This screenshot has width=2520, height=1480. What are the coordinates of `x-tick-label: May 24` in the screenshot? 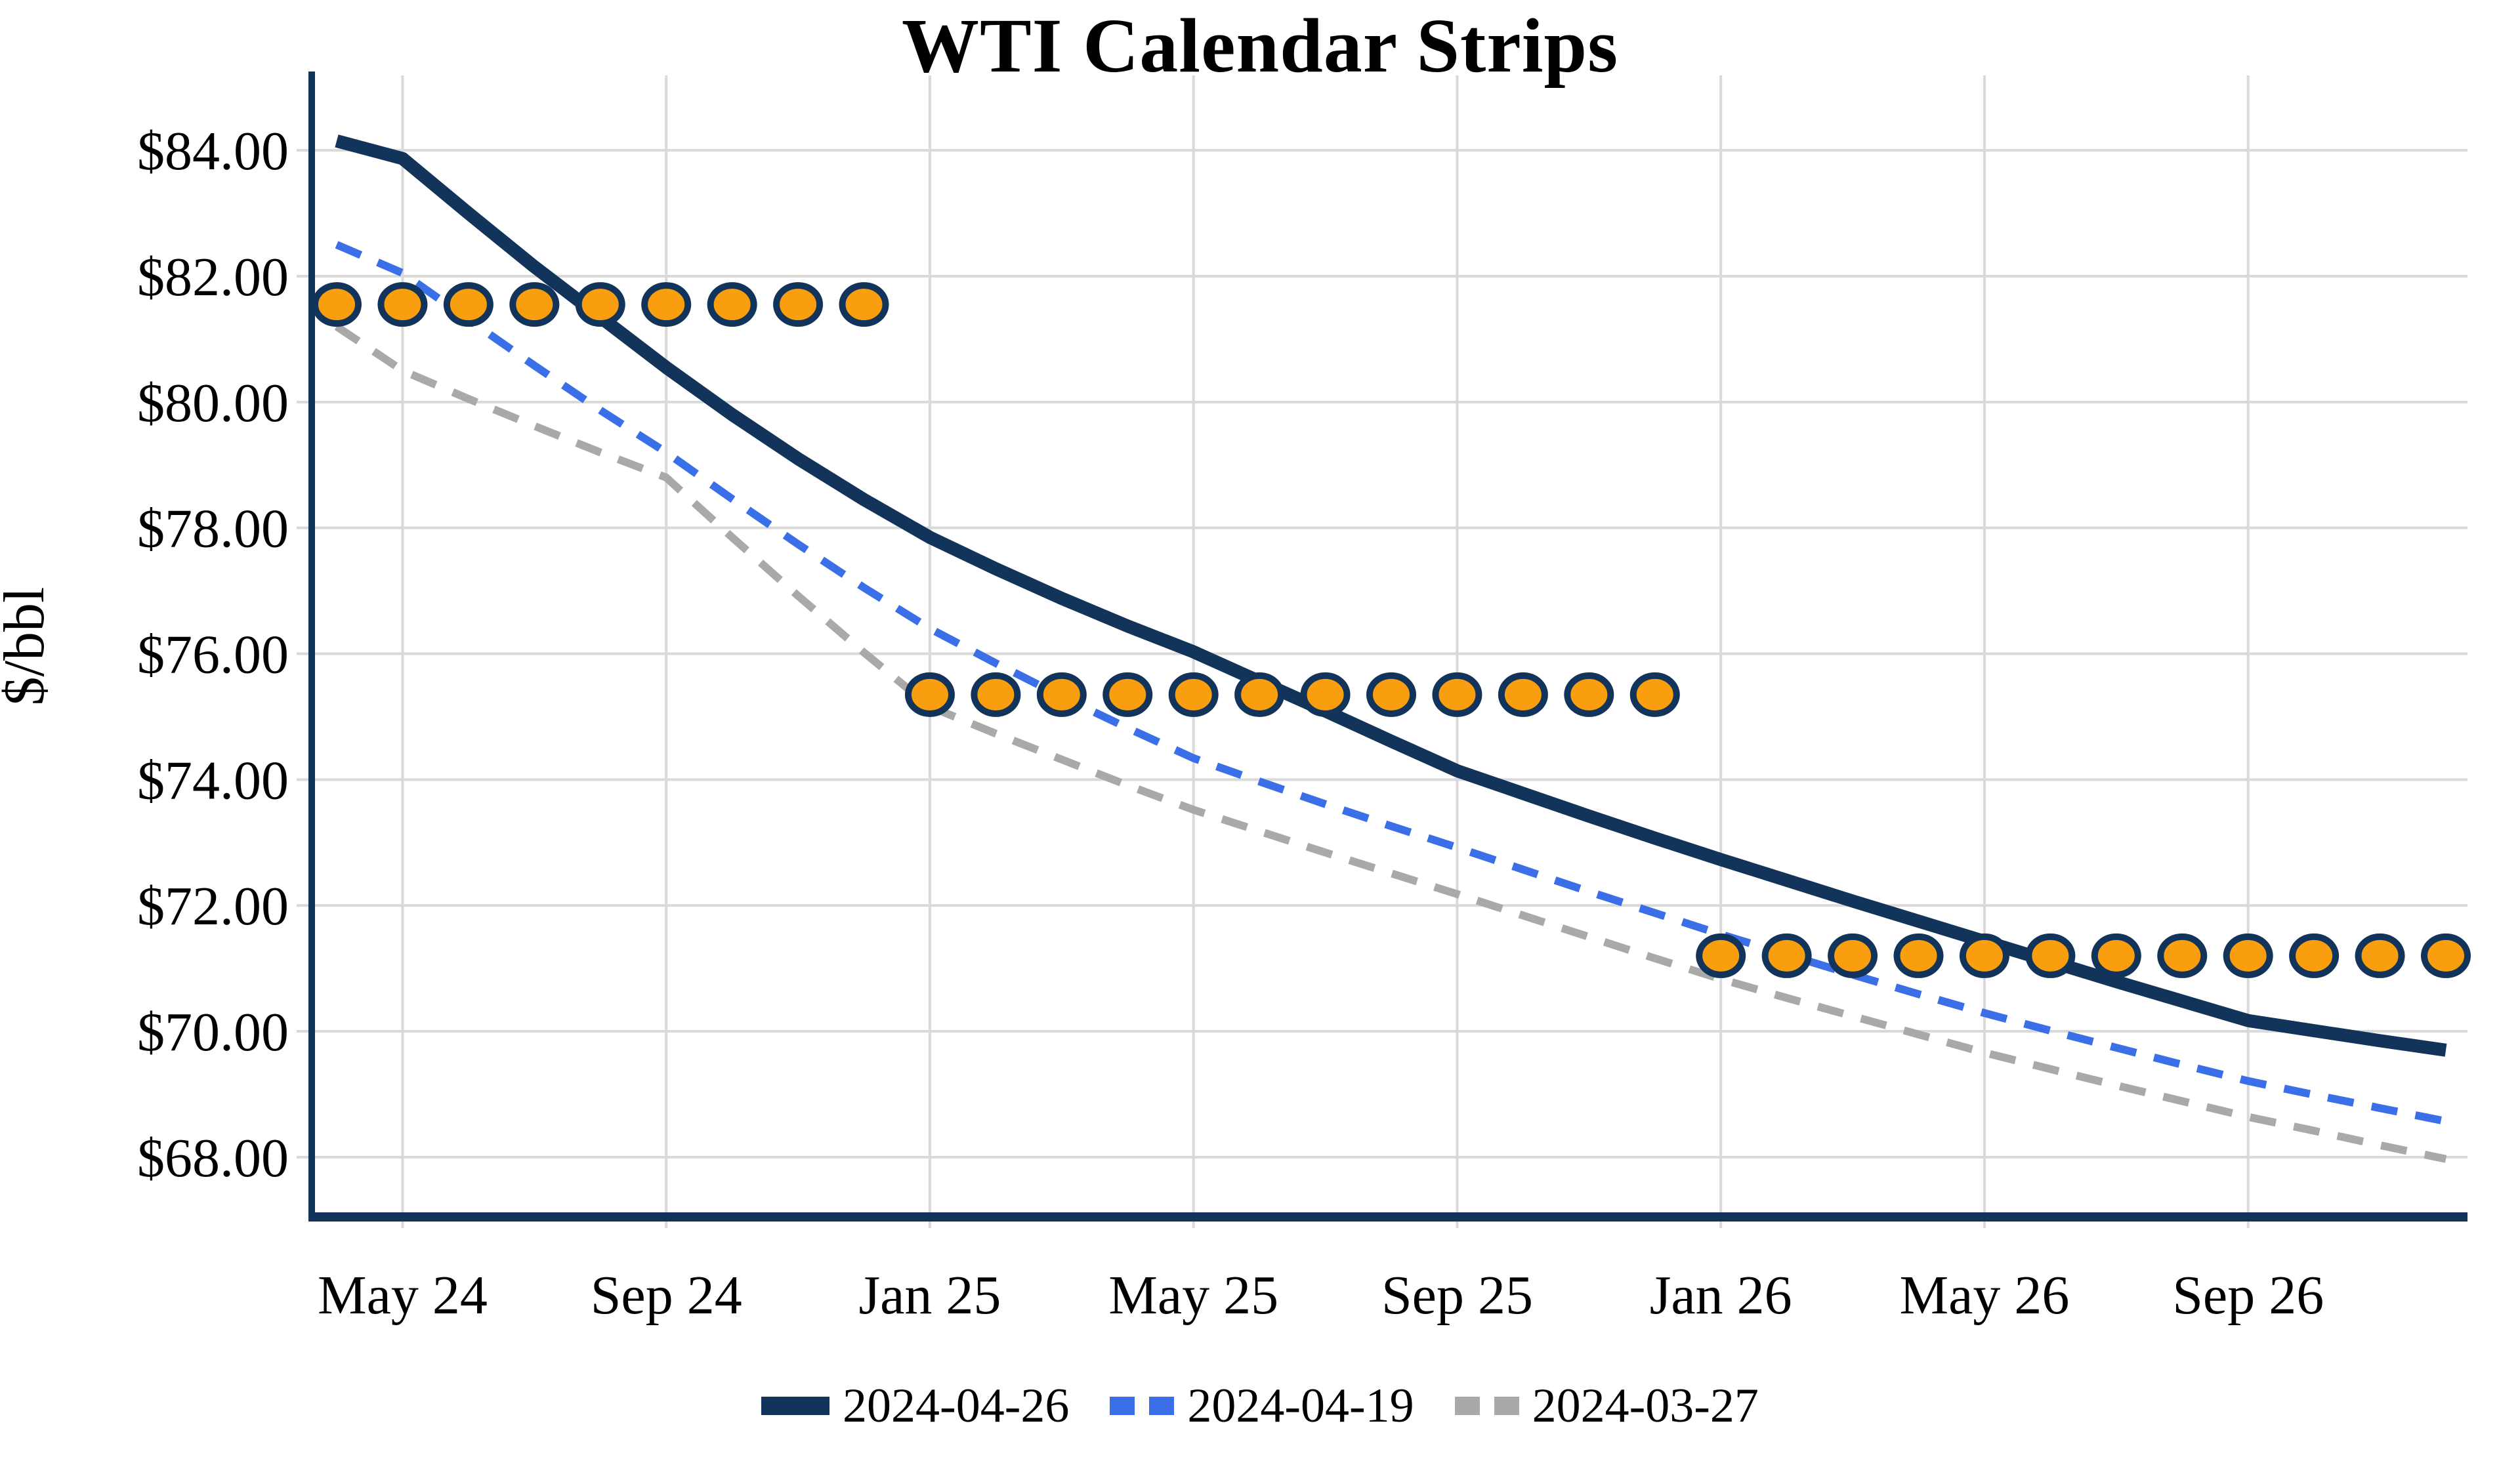 It's located at (403, 1295).